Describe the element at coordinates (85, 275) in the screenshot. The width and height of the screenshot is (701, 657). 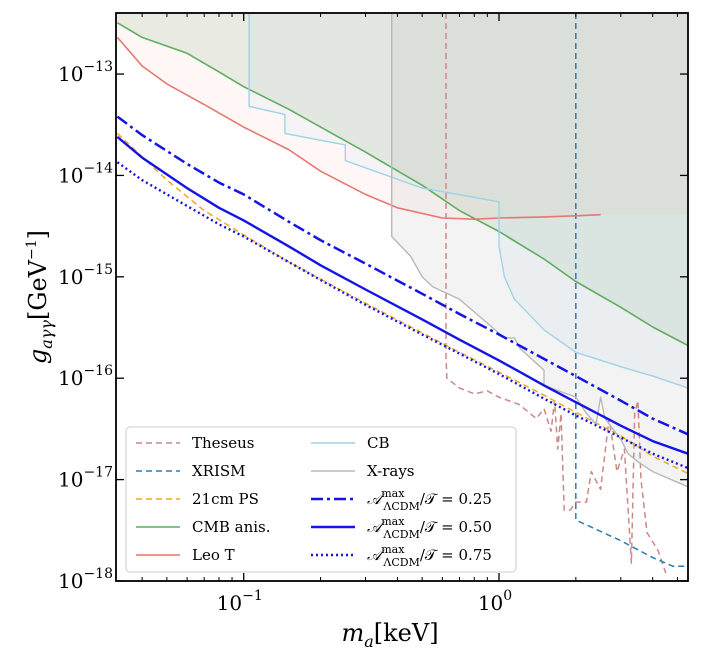
I see `y-tick-label: 10−15` at that location.